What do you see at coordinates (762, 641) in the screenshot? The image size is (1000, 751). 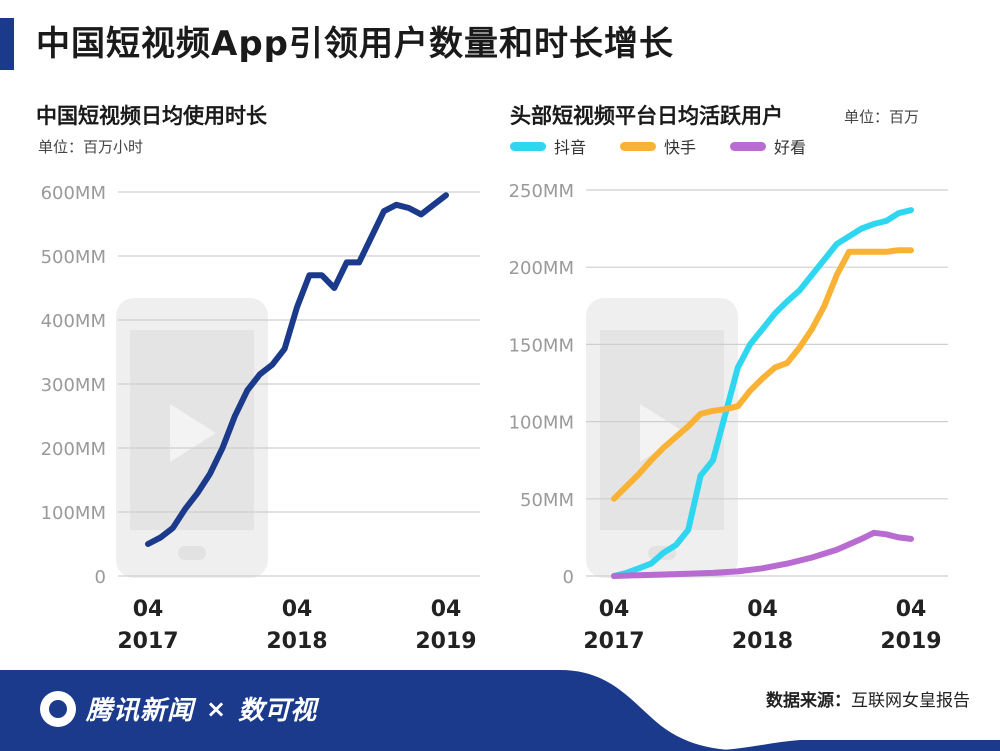 I see `right-x-tick-year: 2018` at bounding box center [762, 641].